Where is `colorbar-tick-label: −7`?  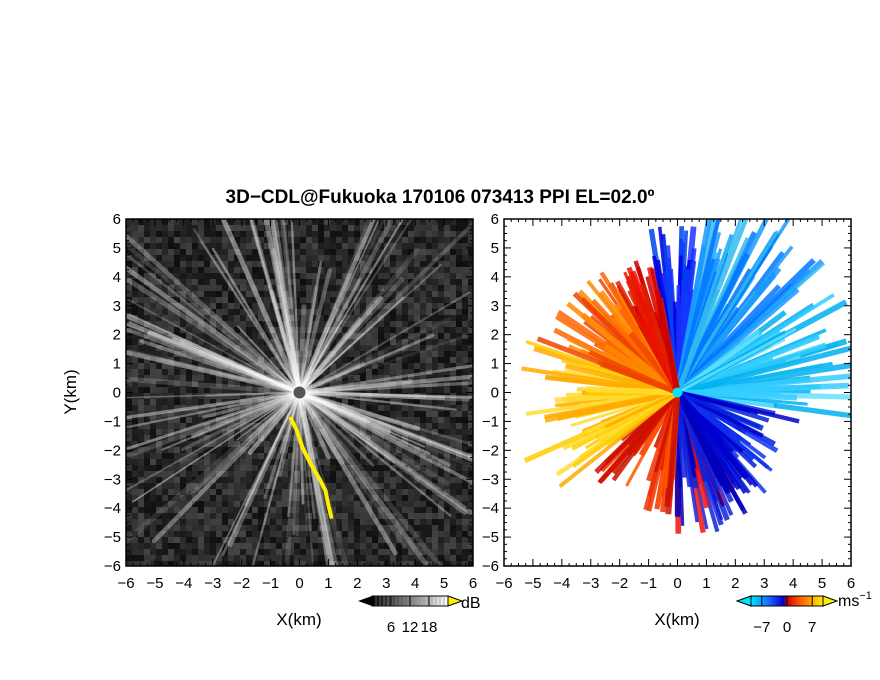 colorbar-tick-label: −7 is located at coordinates (761, 627).